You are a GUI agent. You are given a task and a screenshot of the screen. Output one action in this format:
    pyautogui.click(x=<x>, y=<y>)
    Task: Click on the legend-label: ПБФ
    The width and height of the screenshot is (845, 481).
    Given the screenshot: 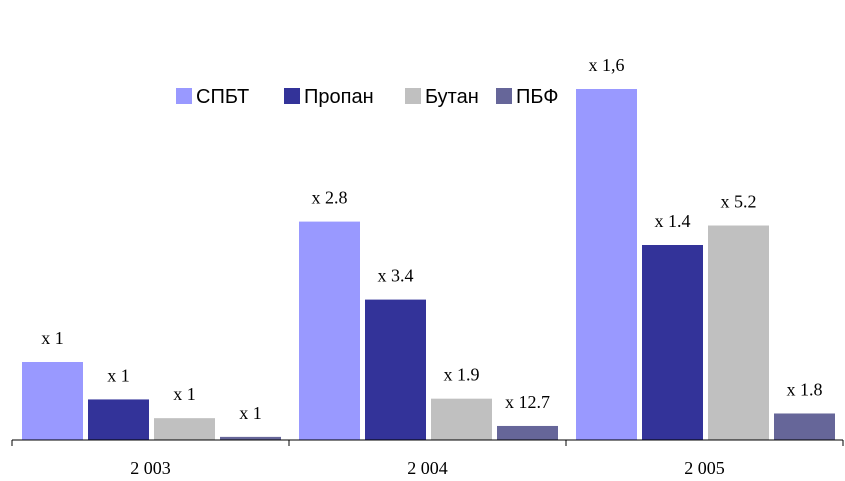 What is the action you would take?
    pyautogui.click(x=537, y=97)
    